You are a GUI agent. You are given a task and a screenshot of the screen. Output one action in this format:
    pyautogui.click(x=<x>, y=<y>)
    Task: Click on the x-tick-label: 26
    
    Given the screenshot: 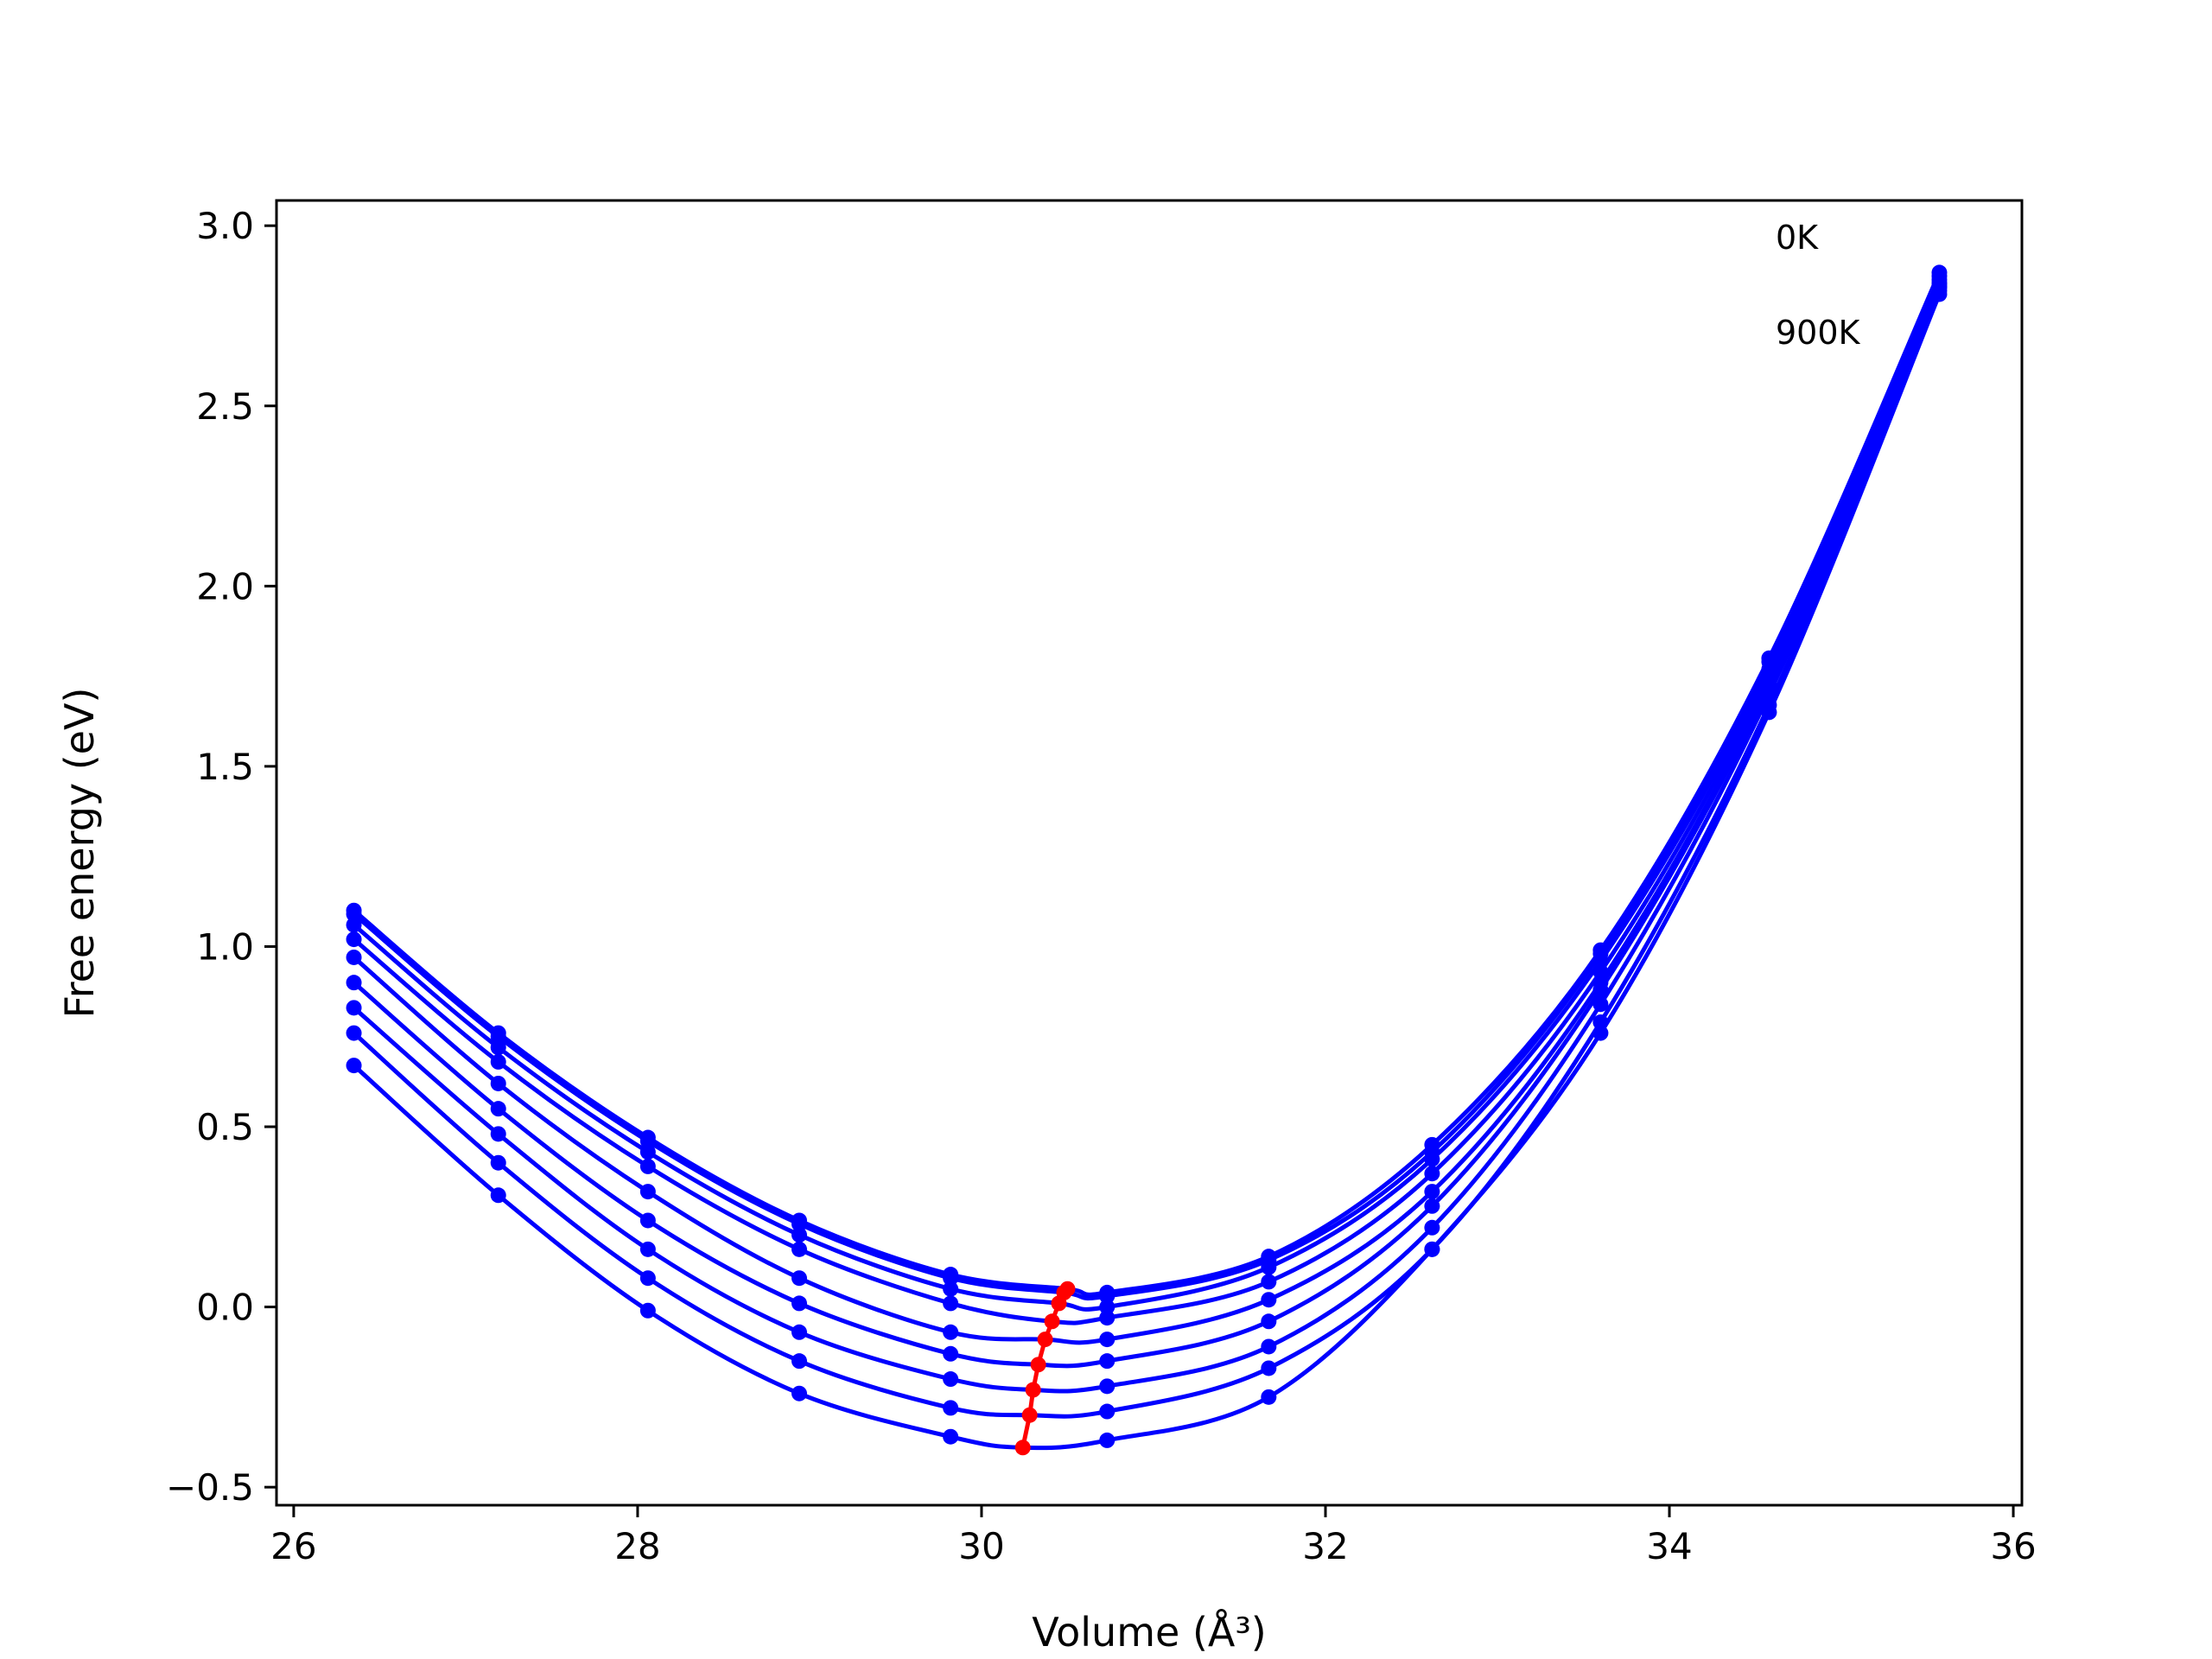 What is the action you would take?
    pyautogui.click(x=293, y=1546)
    